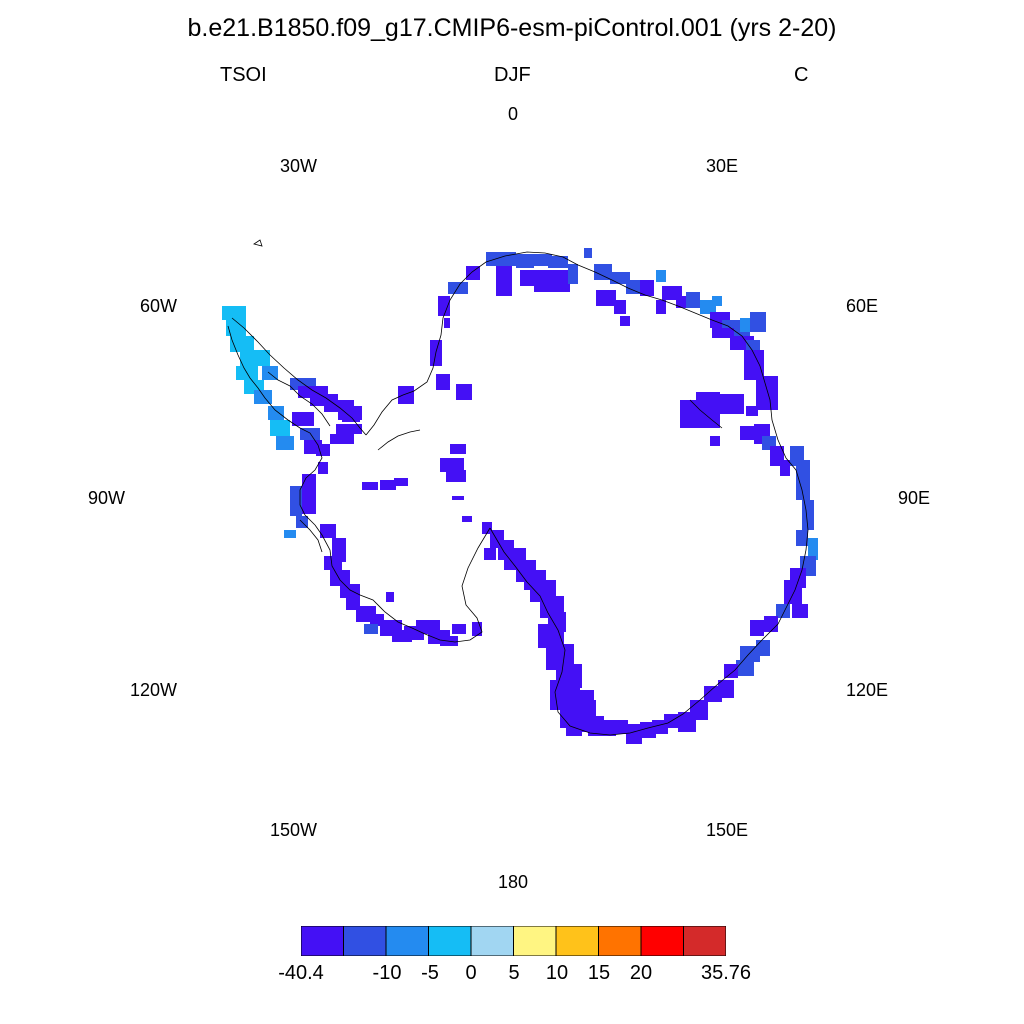 Image resolution: width=1024 pixels, height=1024 pixels. I want to click on colorbar-tick-label: 15, so click(599, 973).